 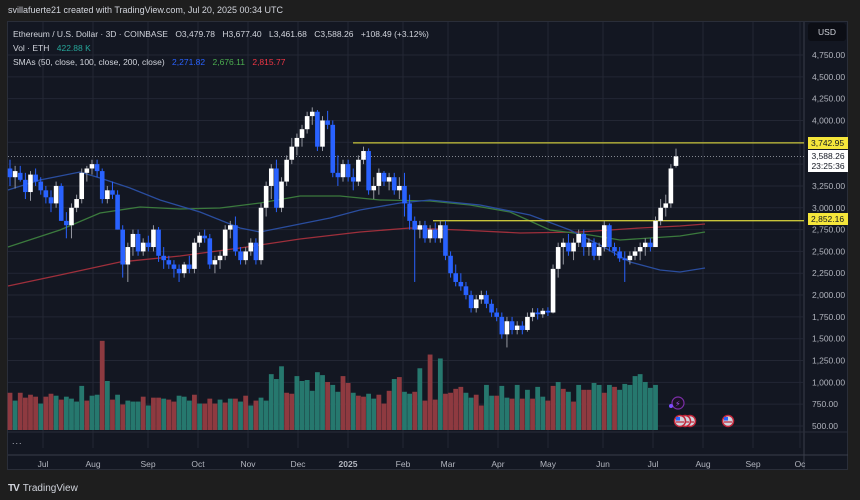 What do you see at coordinates (497, 464) in the screenshot?
I see `time-axis-label: Apr` at bounding box center [497, 464].